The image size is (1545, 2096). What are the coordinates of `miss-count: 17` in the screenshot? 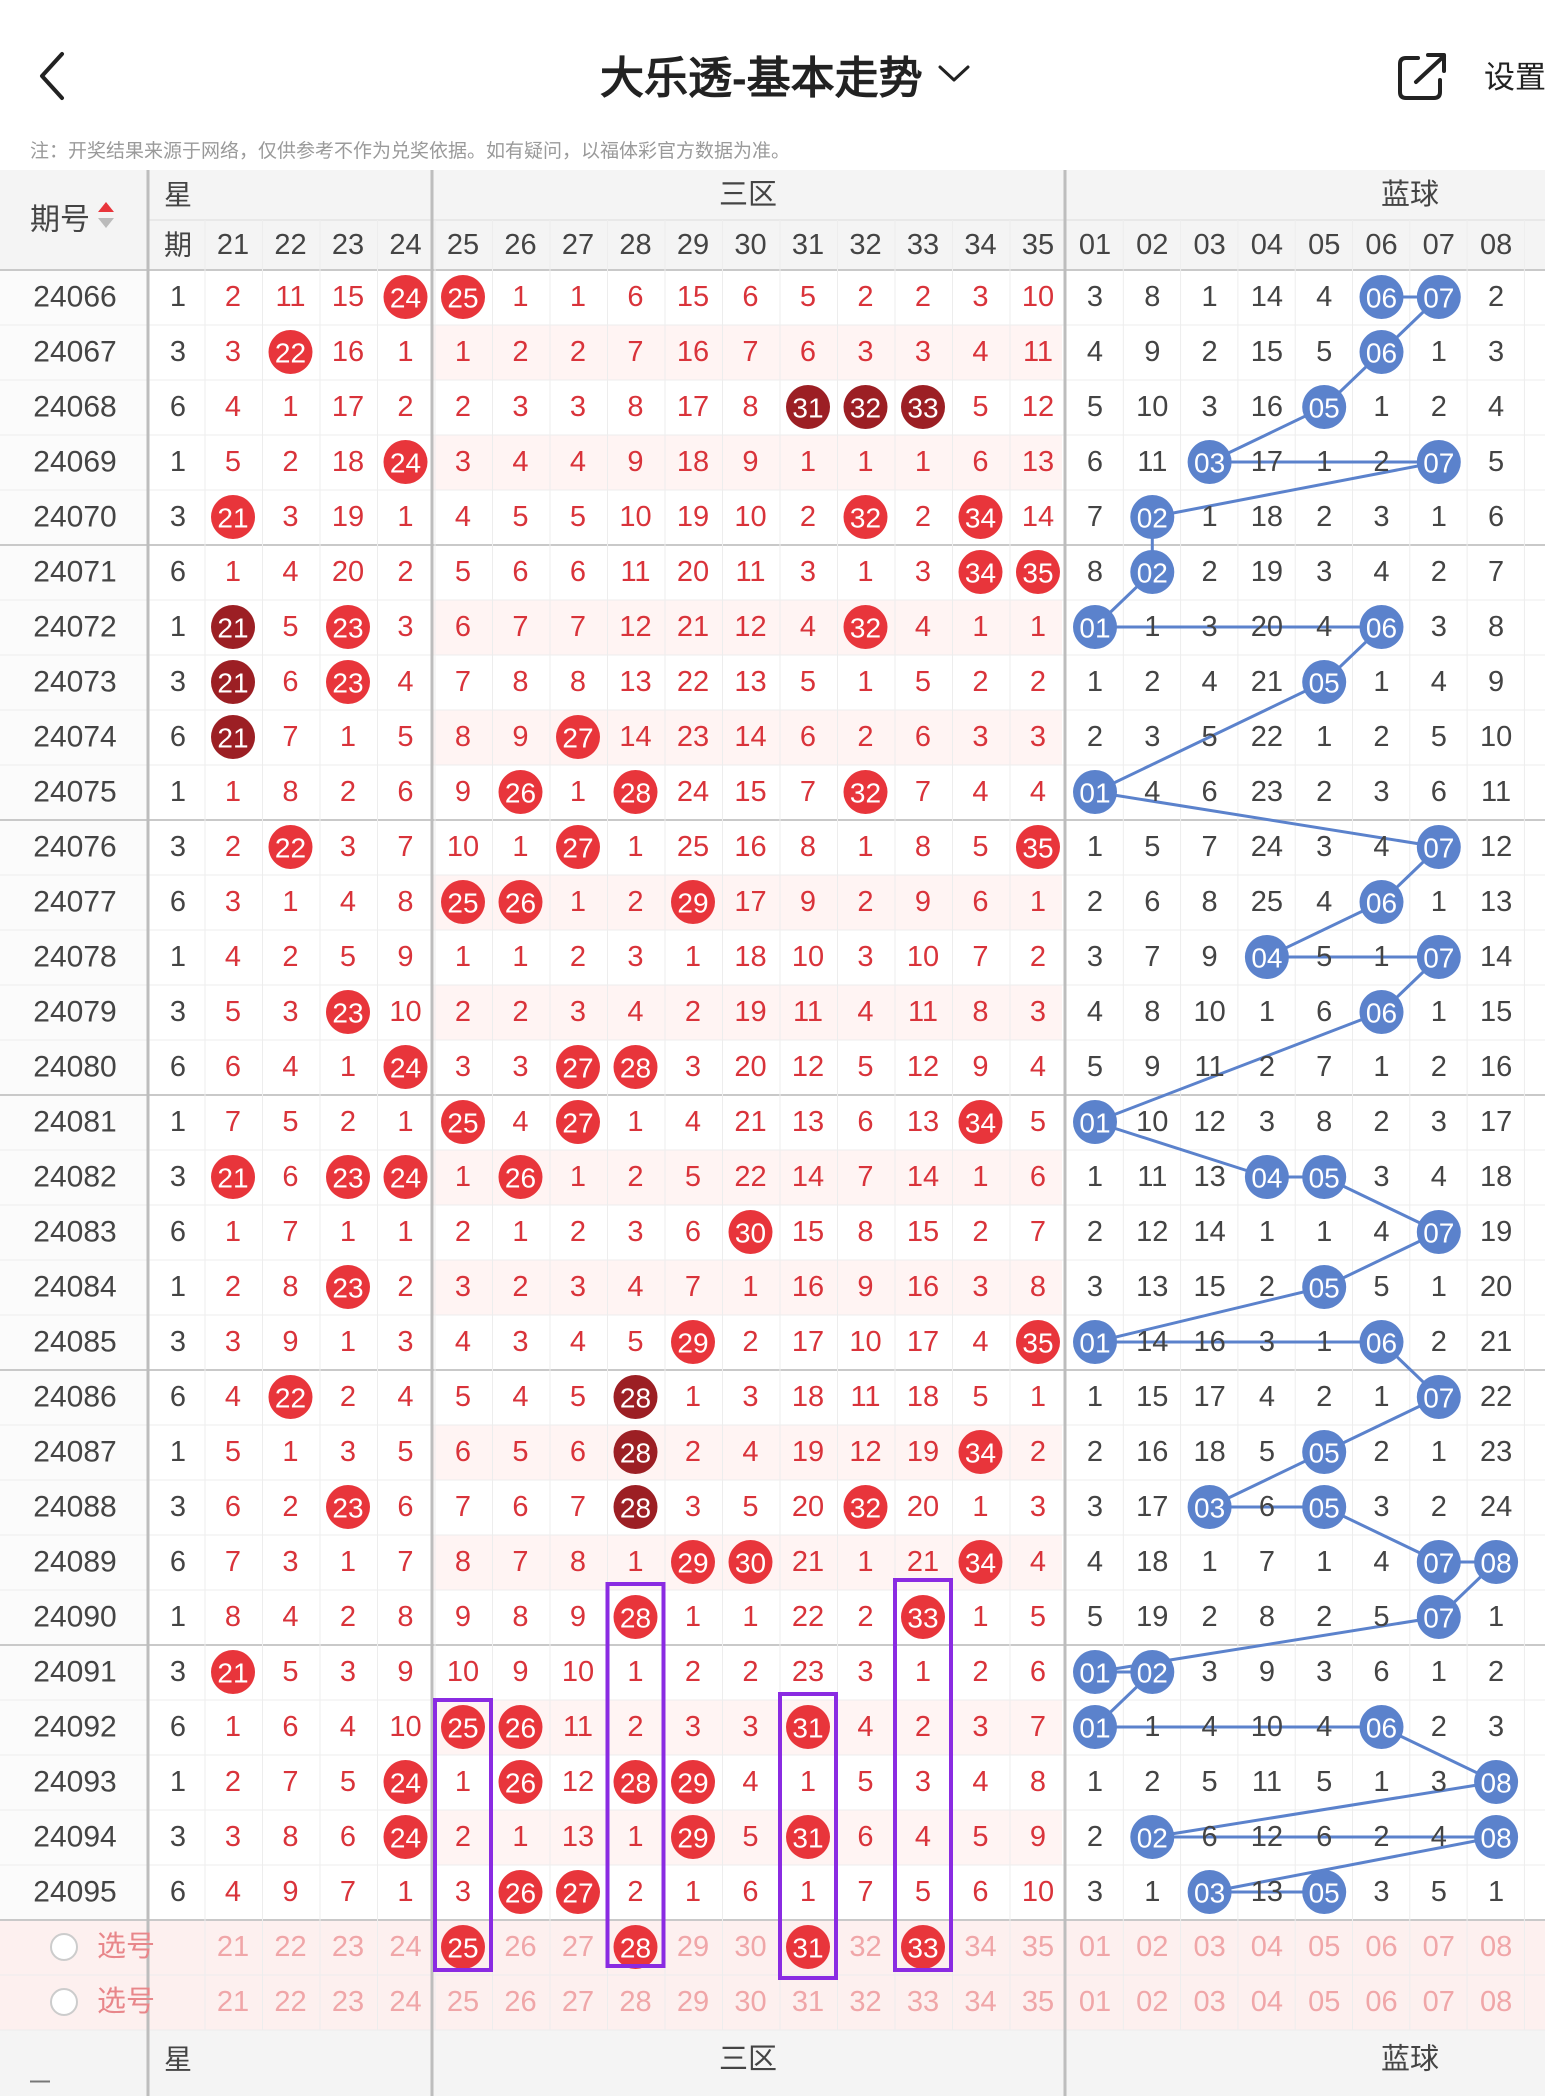 It's located at (808, 1342).